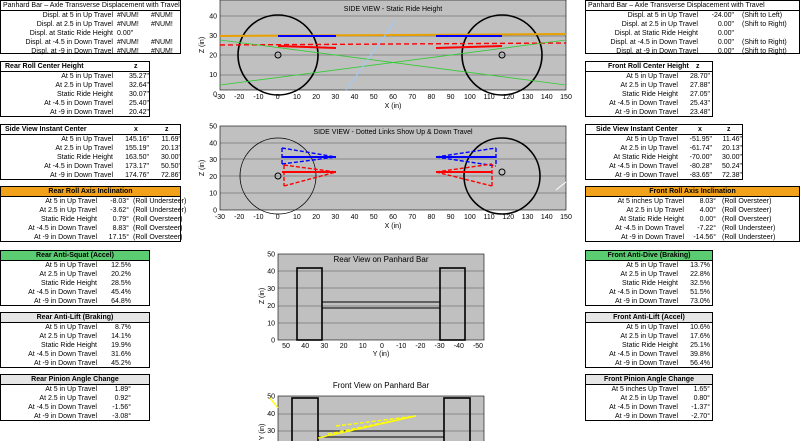 Image resolution: width=800 pixels, height=441 pixels. I want to click on table-row: At 5 inches Up Travel 1.65°, so click(649, 389).